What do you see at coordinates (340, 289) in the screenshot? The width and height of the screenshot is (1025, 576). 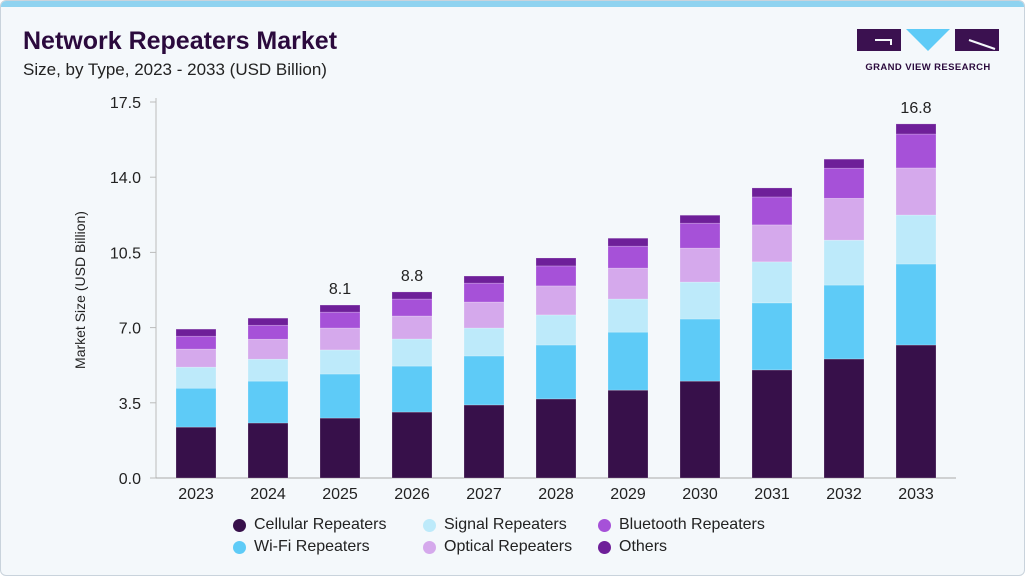 I see `total-data-label: 8.1` at bounding box center [340, 289].